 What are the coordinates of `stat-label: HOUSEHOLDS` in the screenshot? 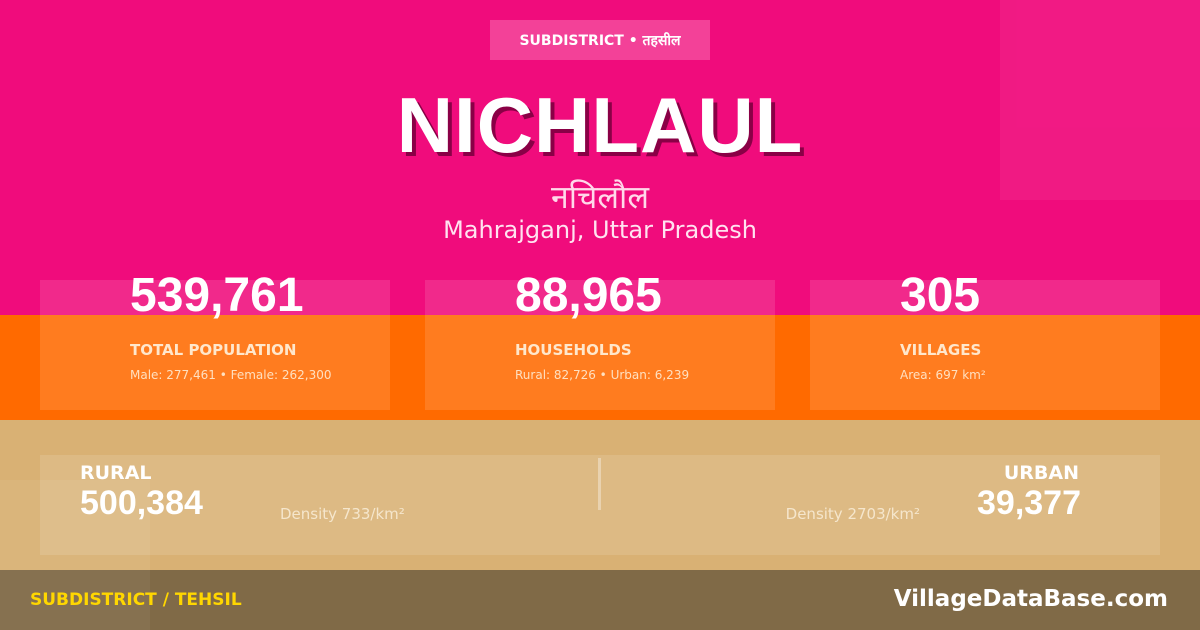 It's located at (573, 350).